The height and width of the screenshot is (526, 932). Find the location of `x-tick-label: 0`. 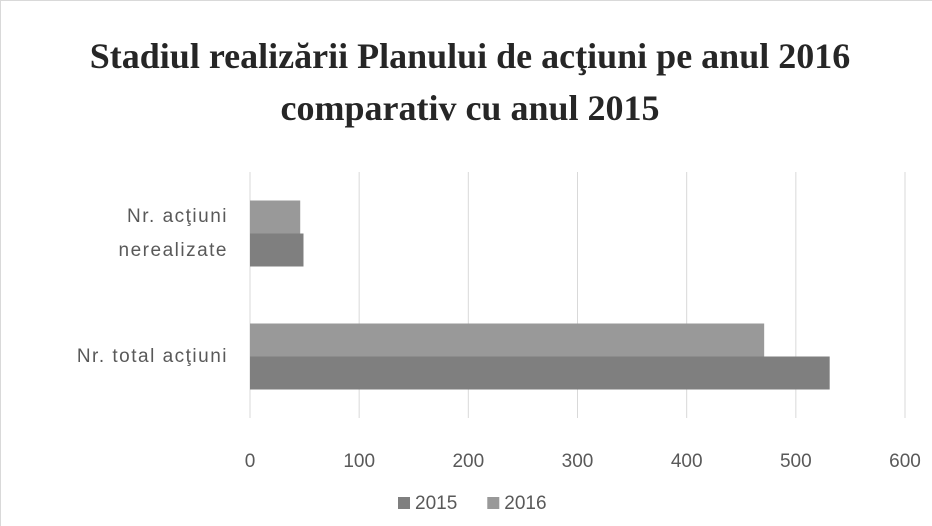

x-tick-label: 0 is located at coordinates (250, 461).